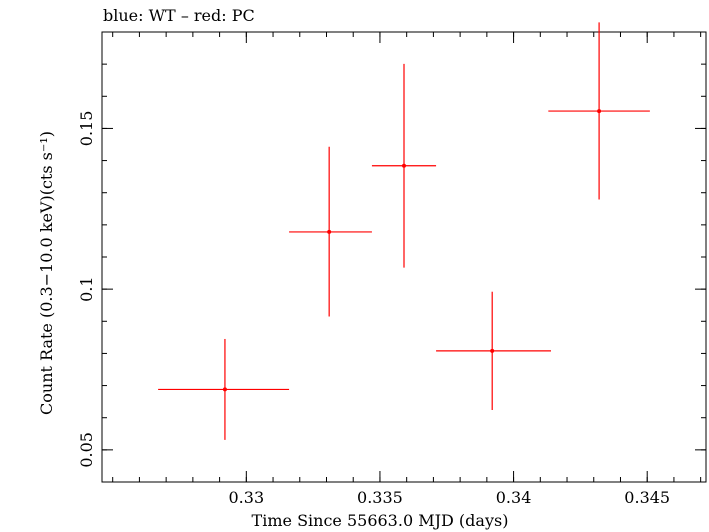 This screenshot has width=709, height=532. Describe the element at coordinates (86, 129) in the screenshot. I see `y-tick-label: 0.15` at that location.